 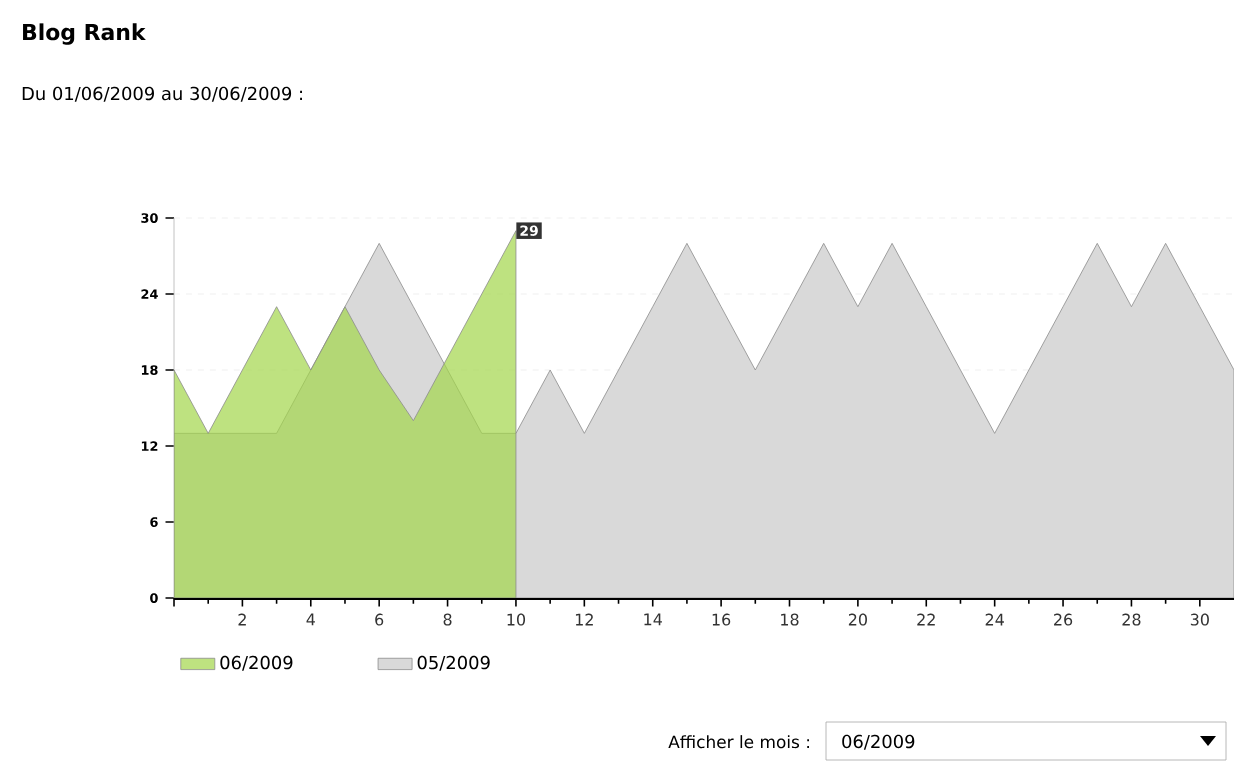 I want to click on legend-label: 05/2009, so click(x=453, y=663).